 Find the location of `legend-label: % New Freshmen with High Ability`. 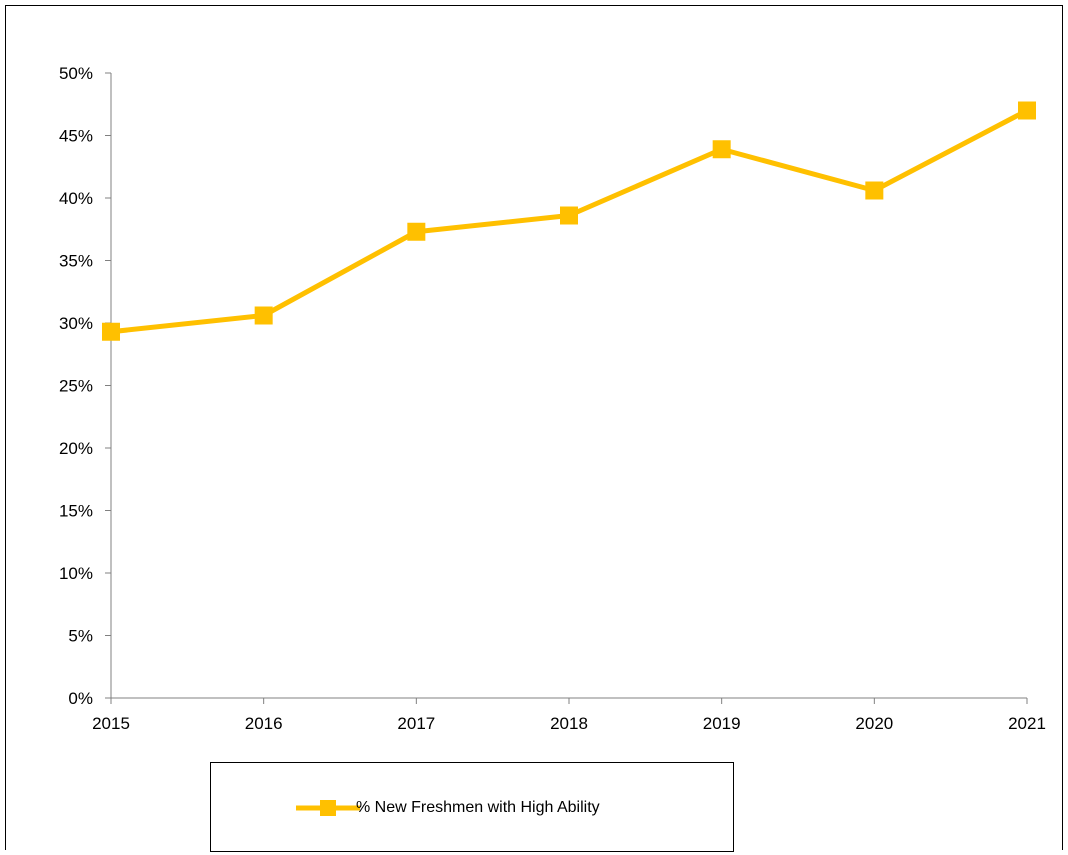

legend-label: % New Freshmen with High Ability is located at coordinates (478, 807).